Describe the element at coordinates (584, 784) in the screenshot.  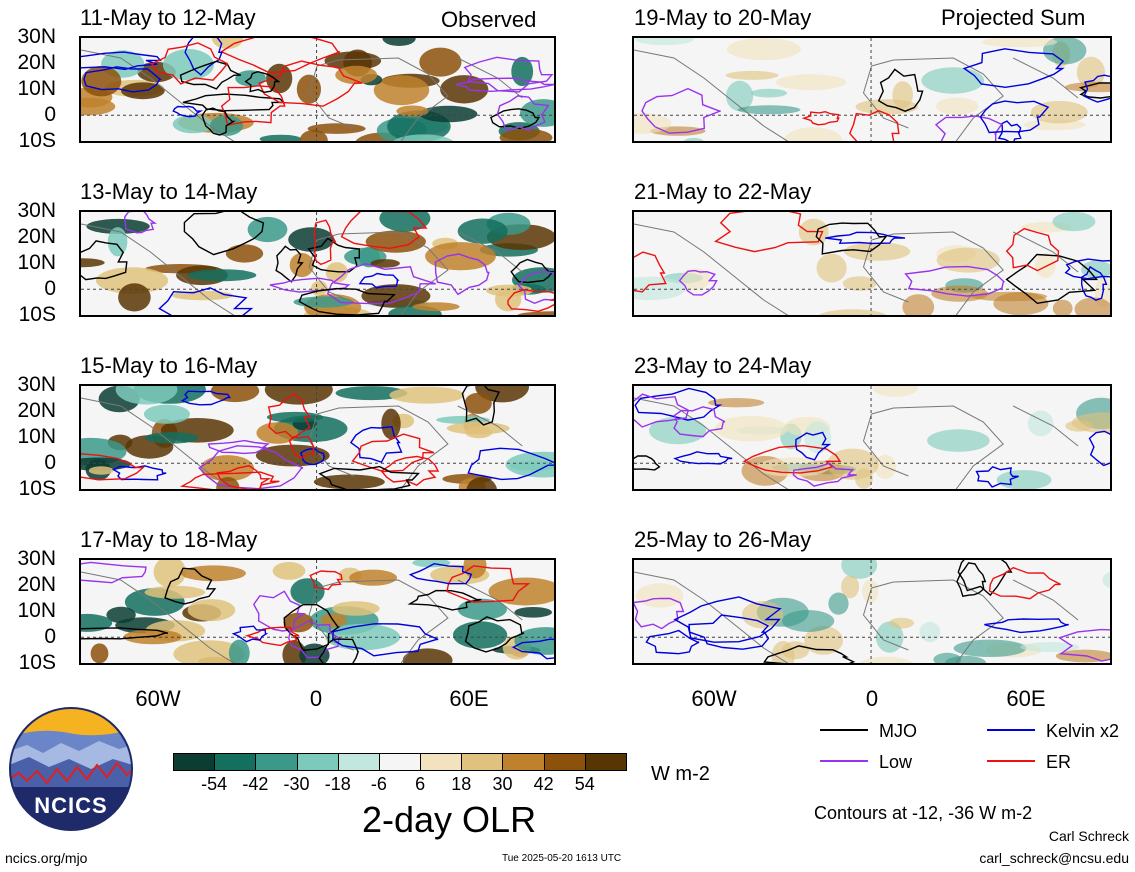
I see `colorbar-tick-label: 54` at that location.